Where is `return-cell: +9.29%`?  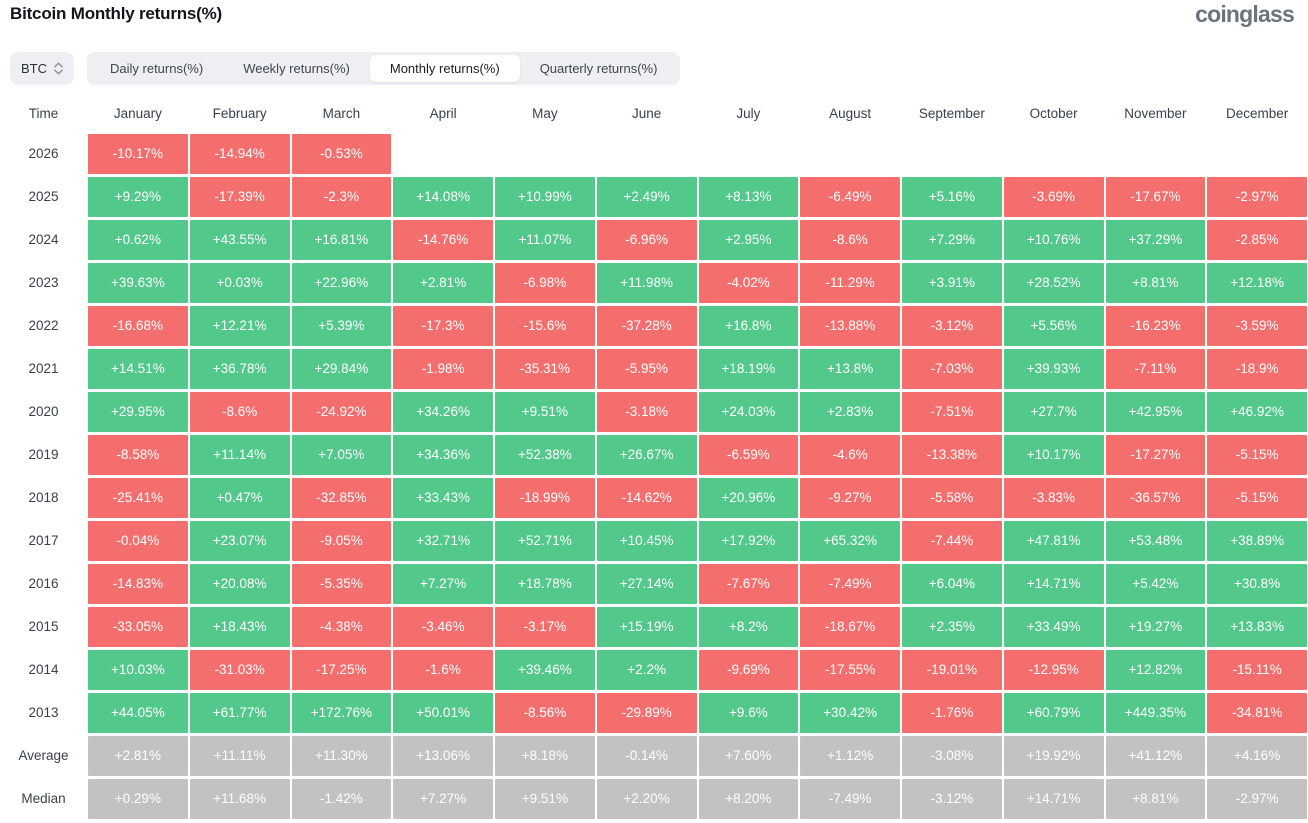
return-cell: +9.29% is located at coordinates (138, 196).